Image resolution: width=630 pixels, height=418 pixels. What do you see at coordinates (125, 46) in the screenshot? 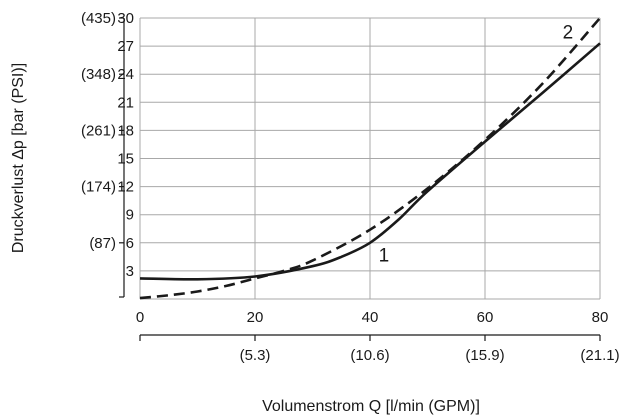
I see `y-tick-label: 27` at bounding box center [125, 46].